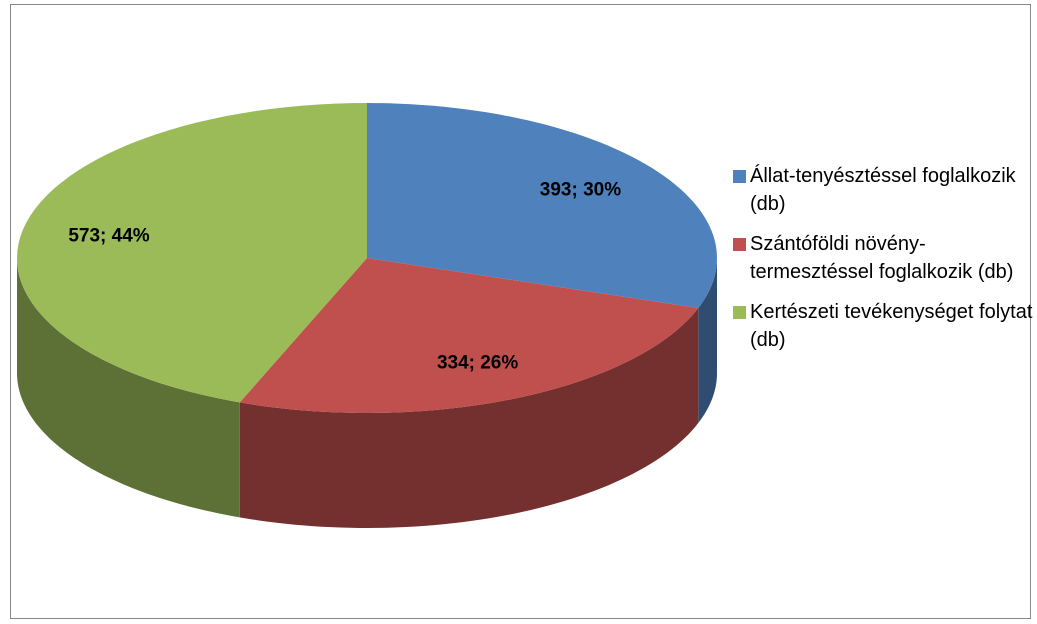 The image size is (1037, 624). Describe the element at coordinates (580, 189) in the screenshot. I see `data-label: 393; 30%` at that location.